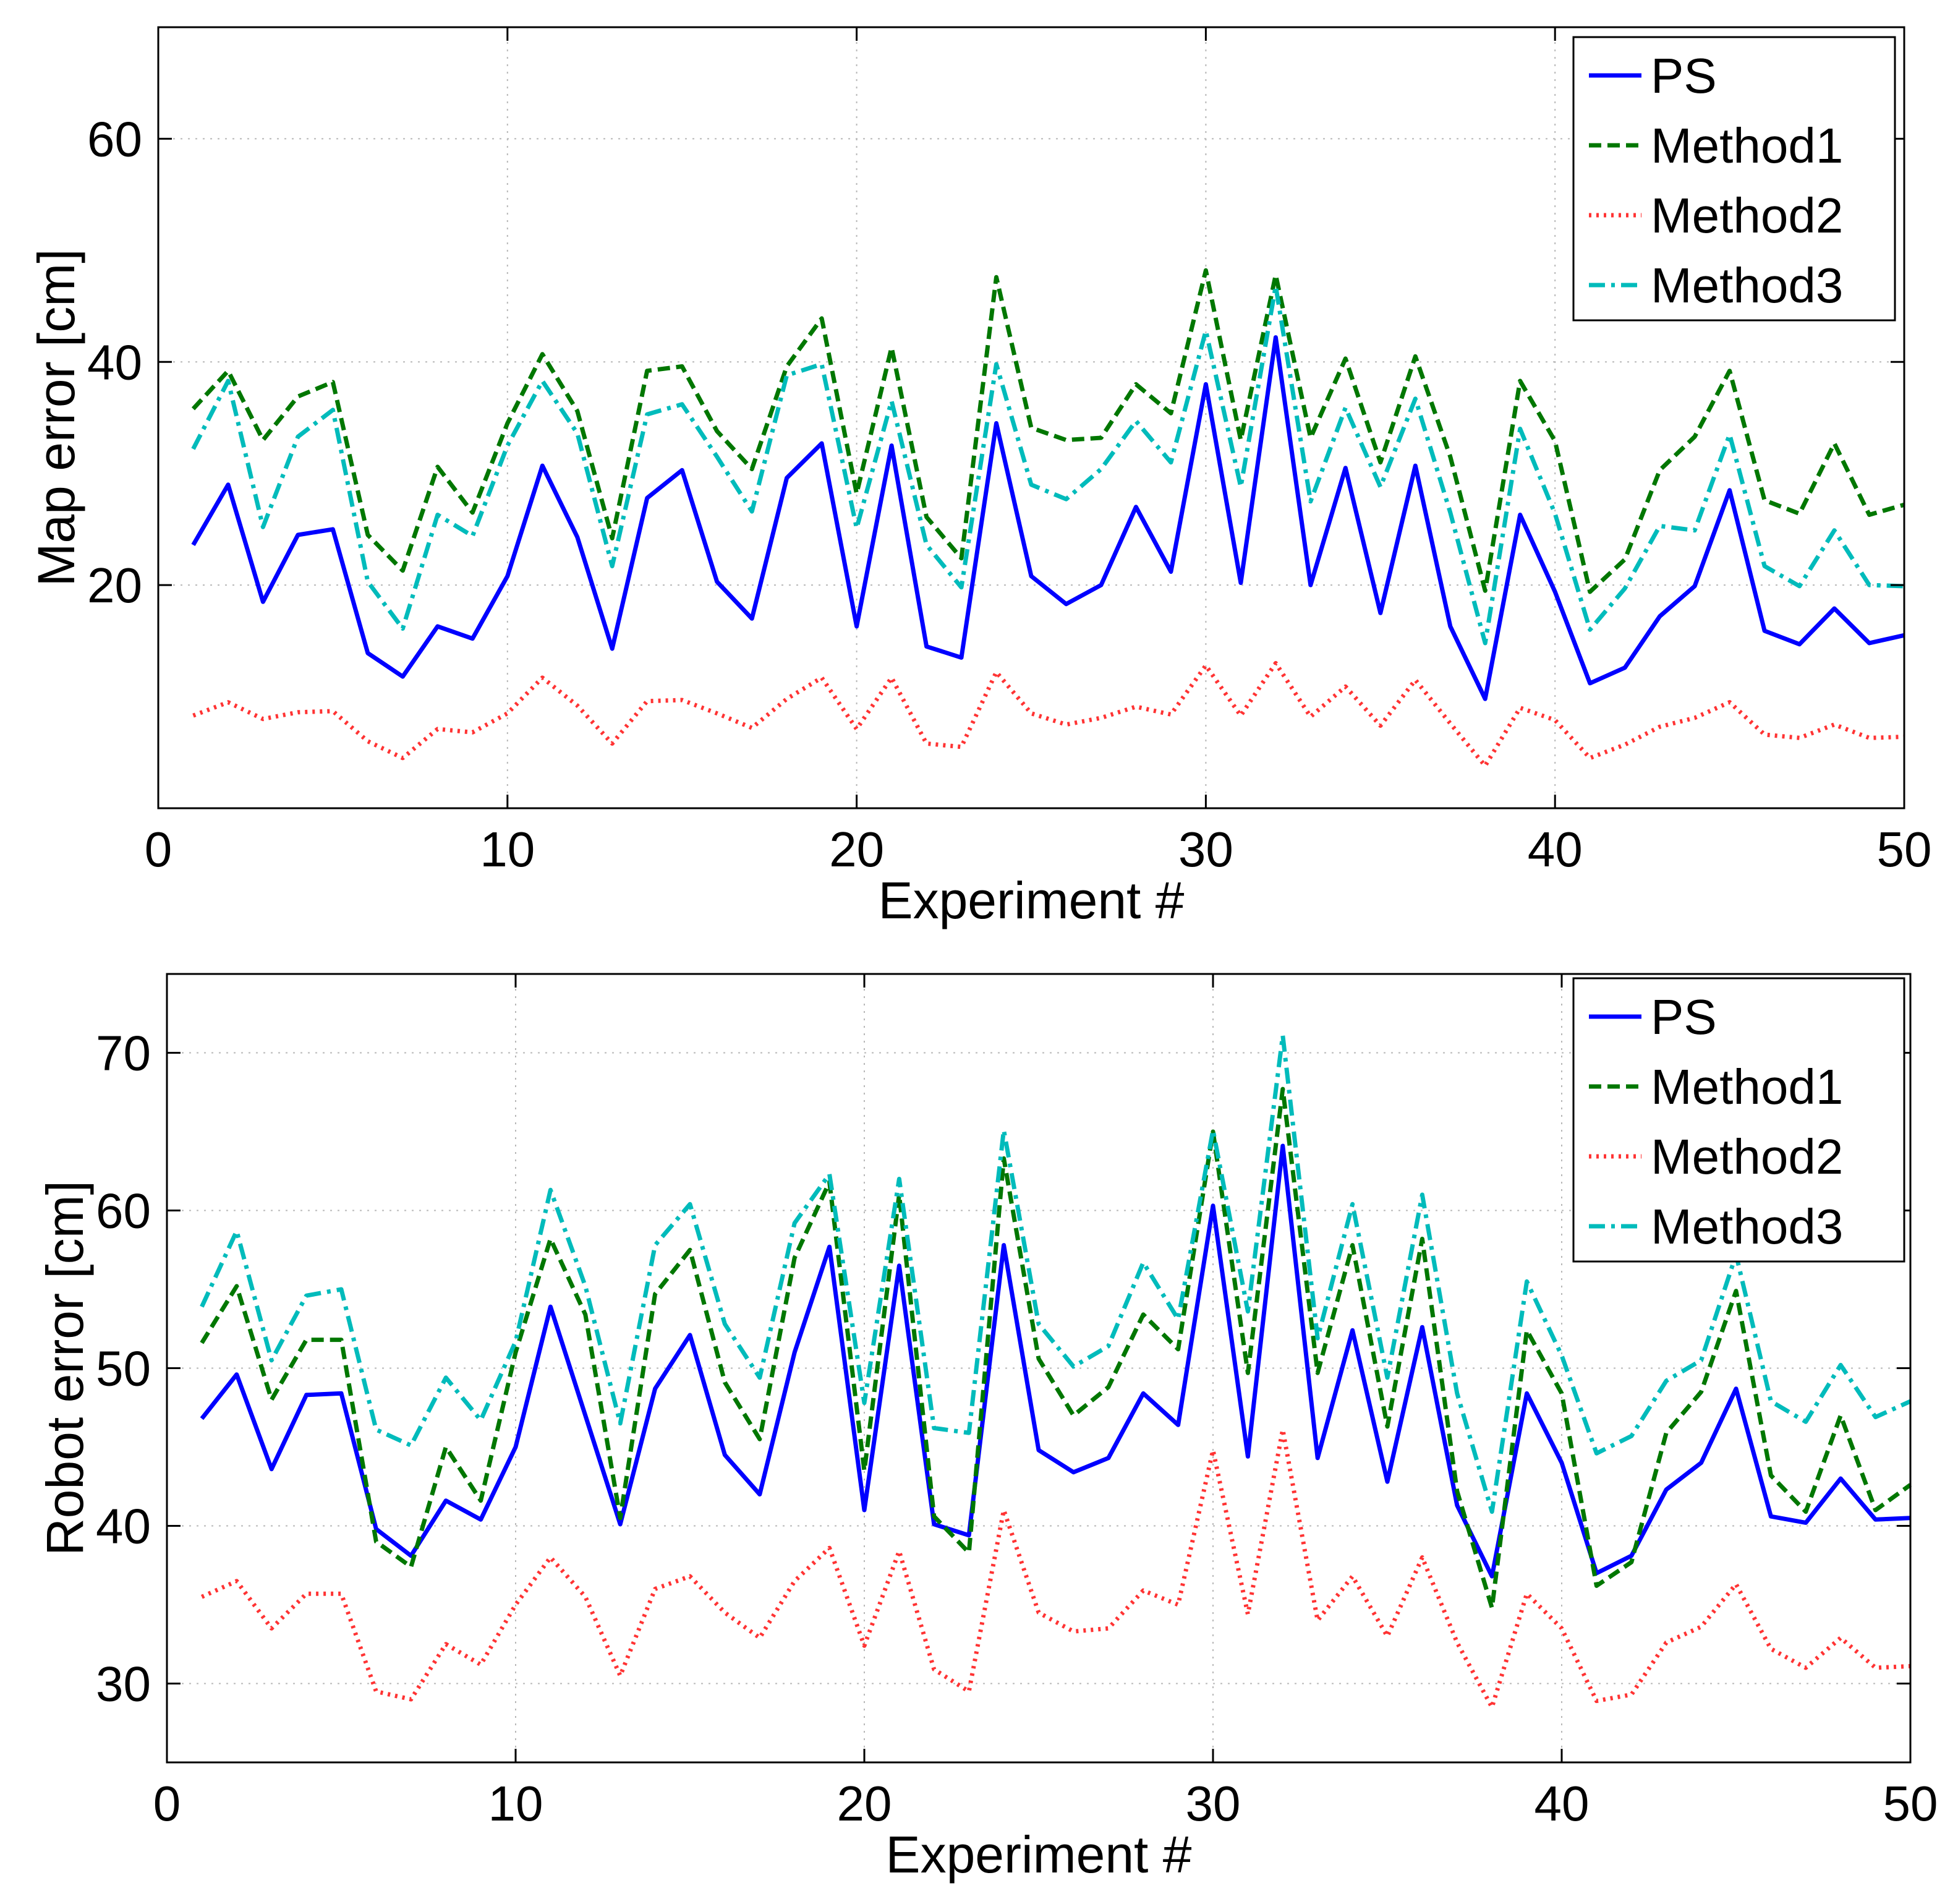  Describe the element at coordinates (124, 1368) in the screenshot. I see `y-tick-label: 50` at that location.